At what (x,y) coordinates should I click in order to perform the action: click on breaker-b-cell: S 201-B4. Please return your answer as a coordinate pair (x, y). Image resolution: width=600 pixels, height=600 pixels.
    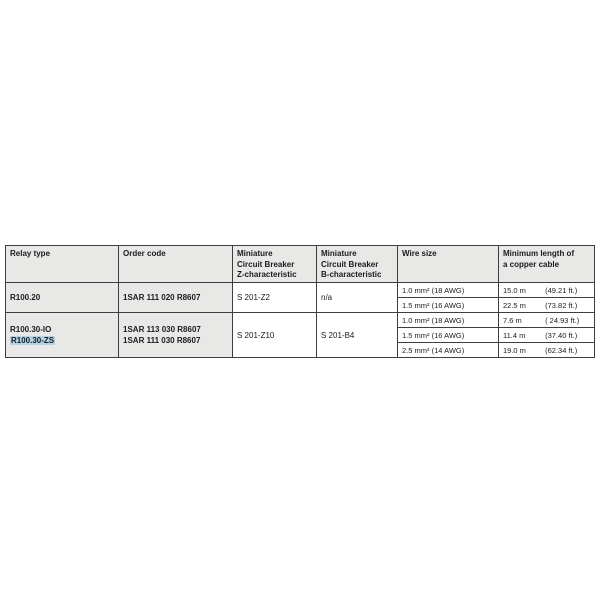
    Looking at the image, I should click on (357, 335).